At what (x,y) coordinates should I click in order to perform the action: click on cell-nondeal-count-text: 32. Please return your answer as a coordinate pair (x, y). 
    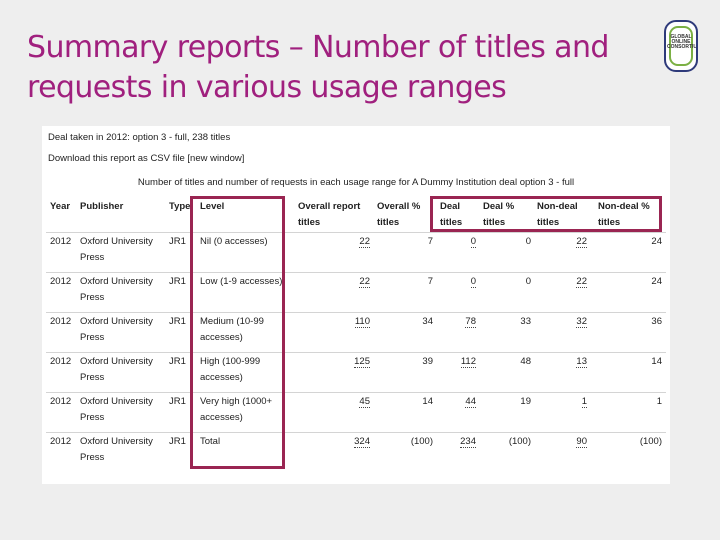
    Looking at the image, I should click on (581, 322).